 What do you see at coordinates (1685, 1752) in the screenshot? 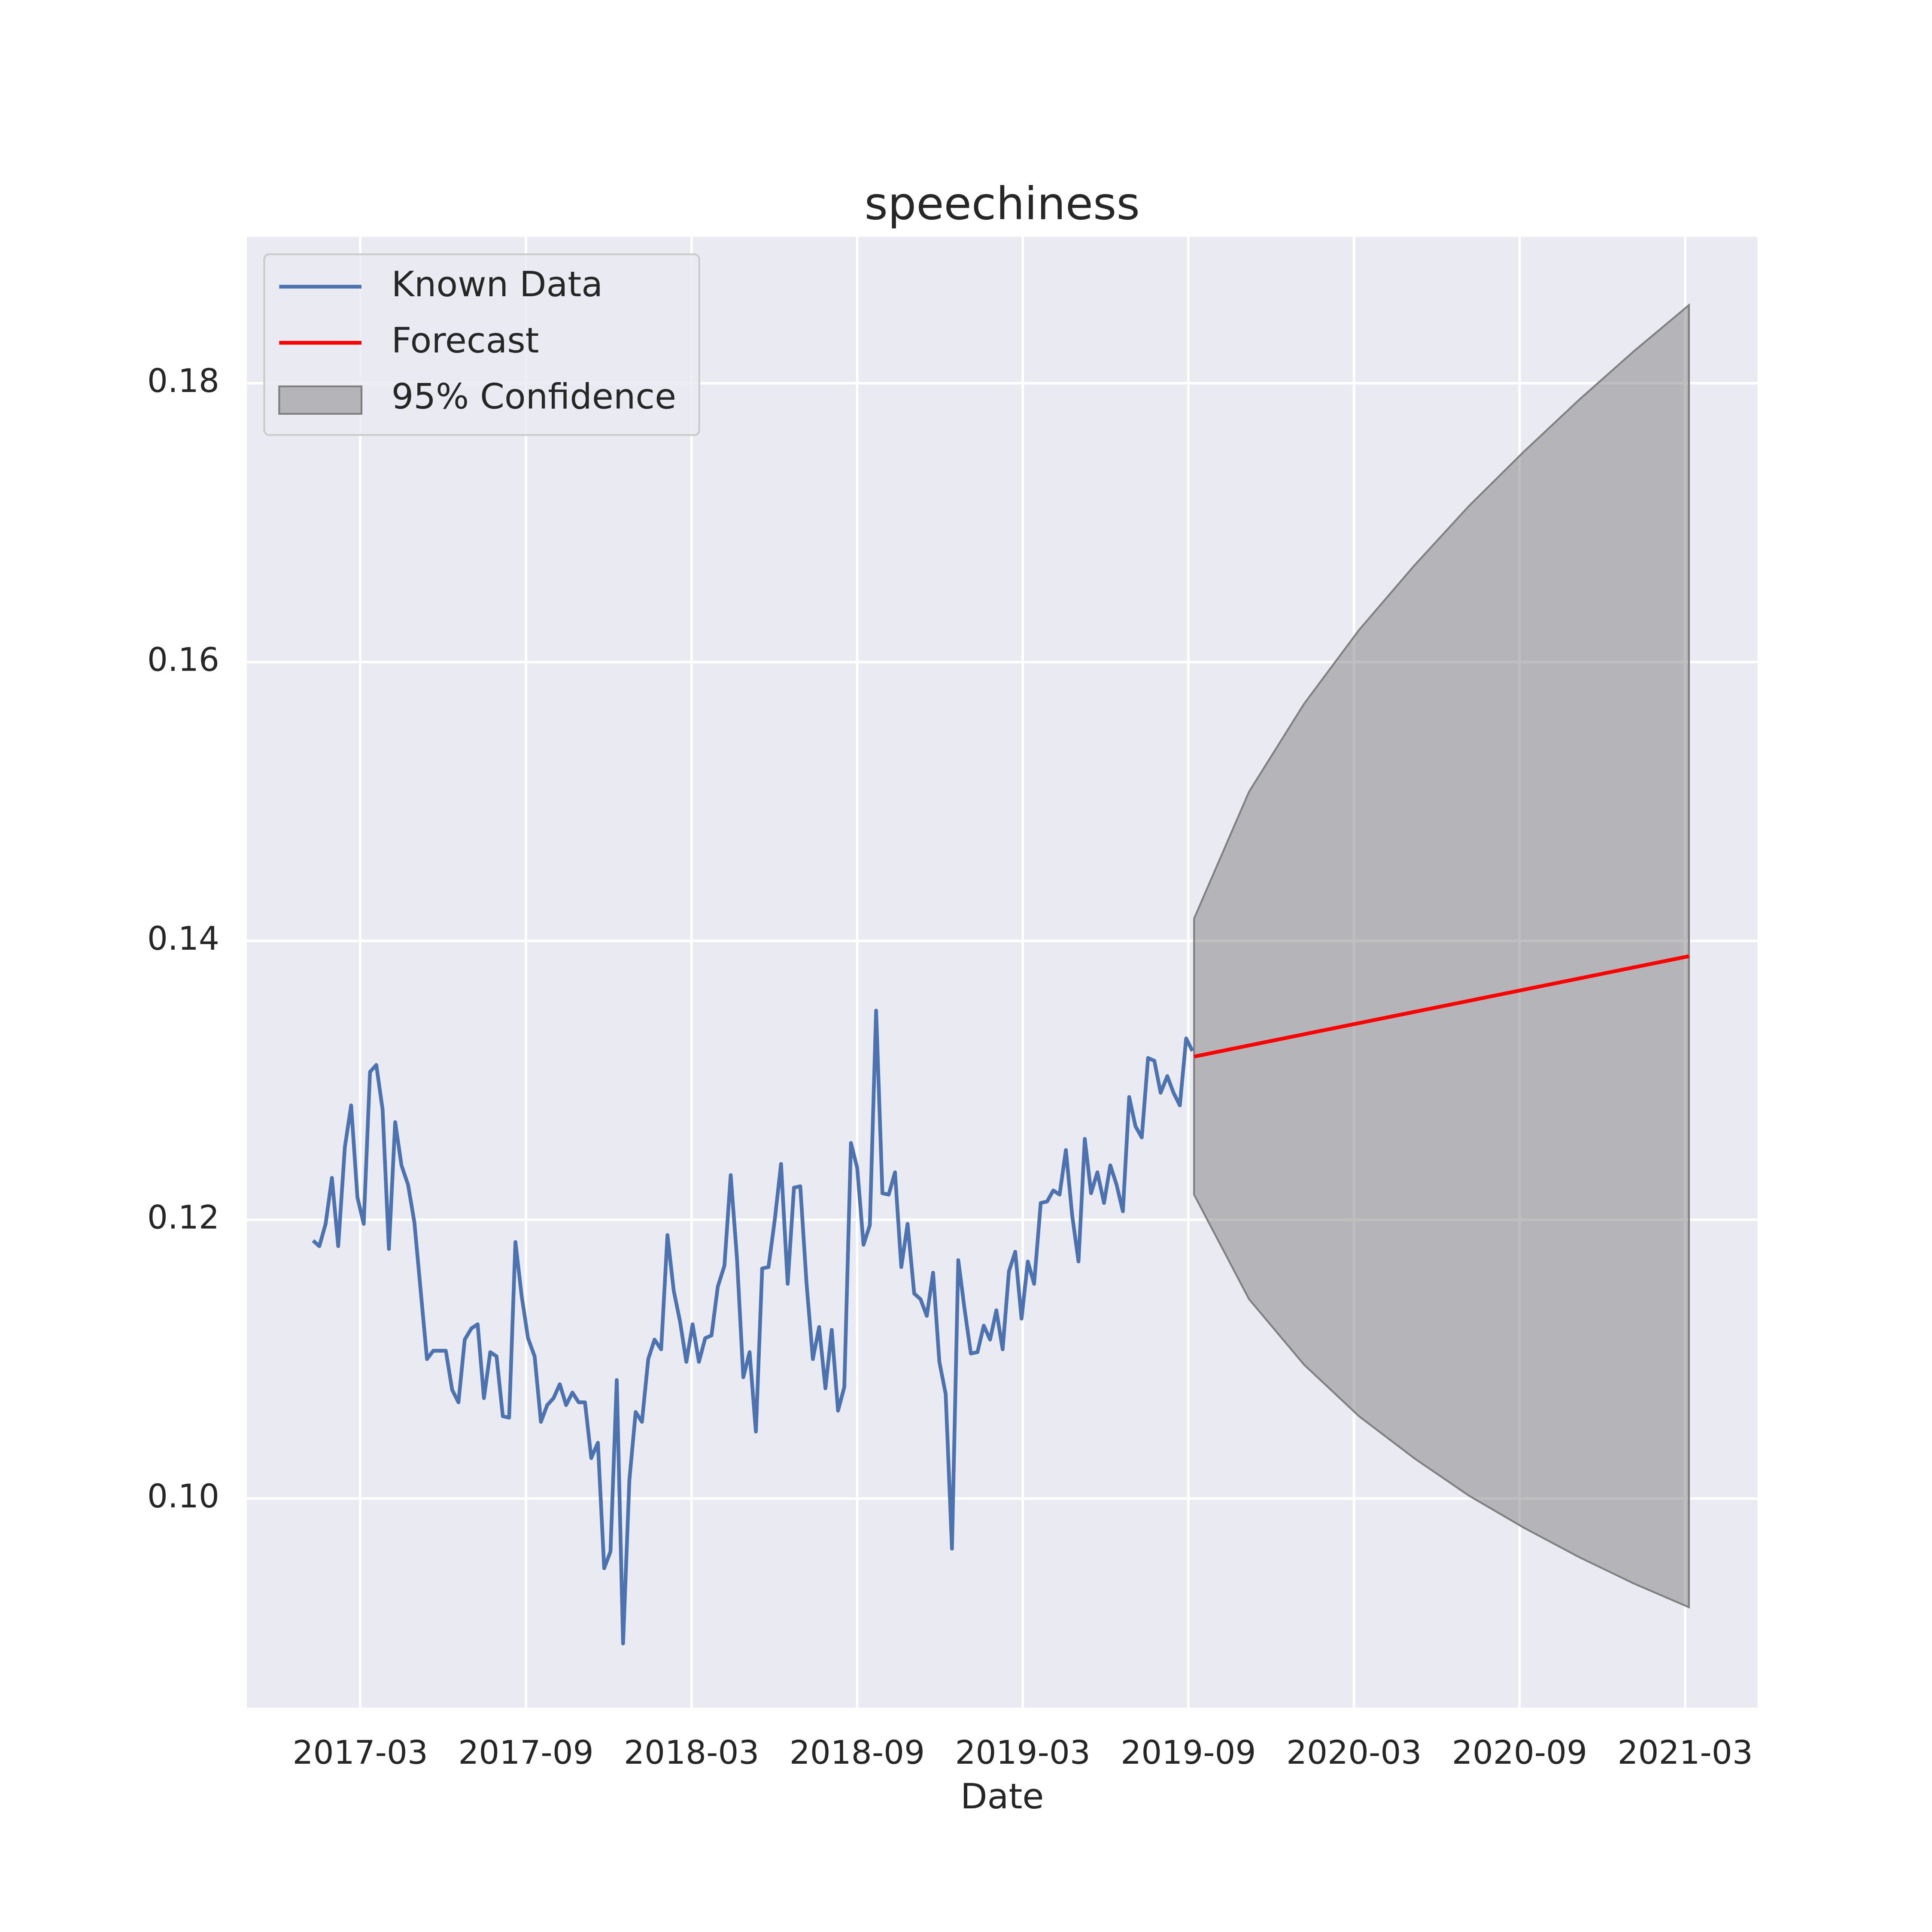
I see `x-tick-label: 2021-03` at bounding box center [1685, 1752].